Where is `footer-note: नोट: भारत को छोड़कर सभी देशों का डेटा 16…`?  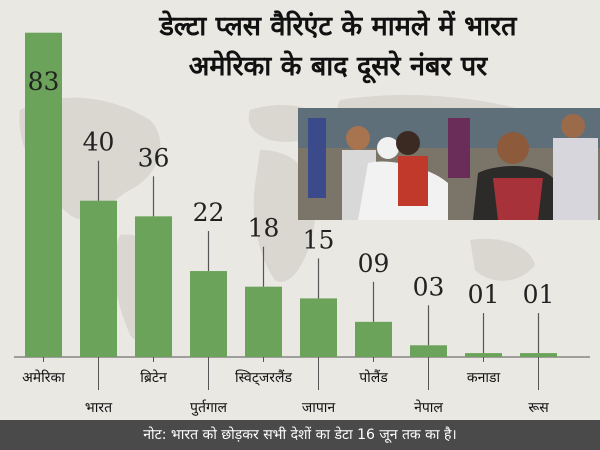
footer-note: नोट: भारत को छोड़कर सभी देशों का डेटा 16… is located at coordinates (300, 435).